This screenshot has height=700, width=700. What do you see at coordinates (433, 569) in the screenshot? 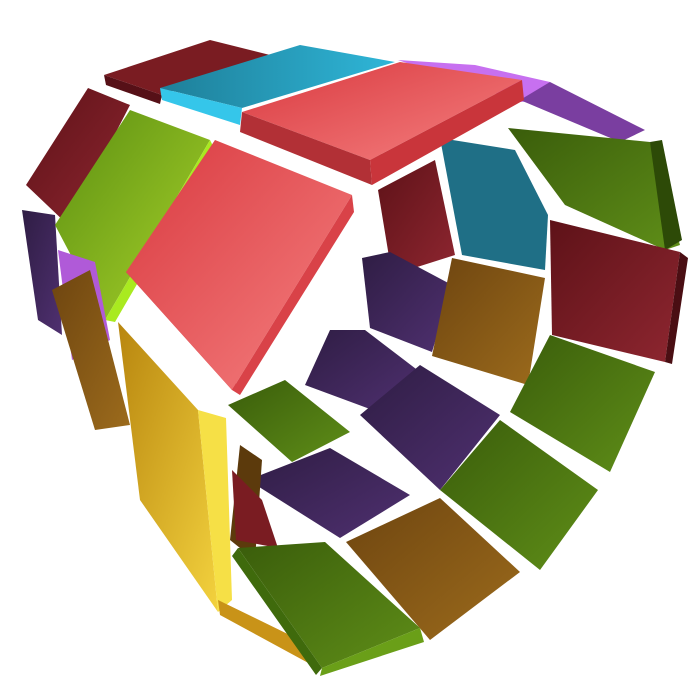
I see `tile-amber-bottom` at bounding box center [433, 569].